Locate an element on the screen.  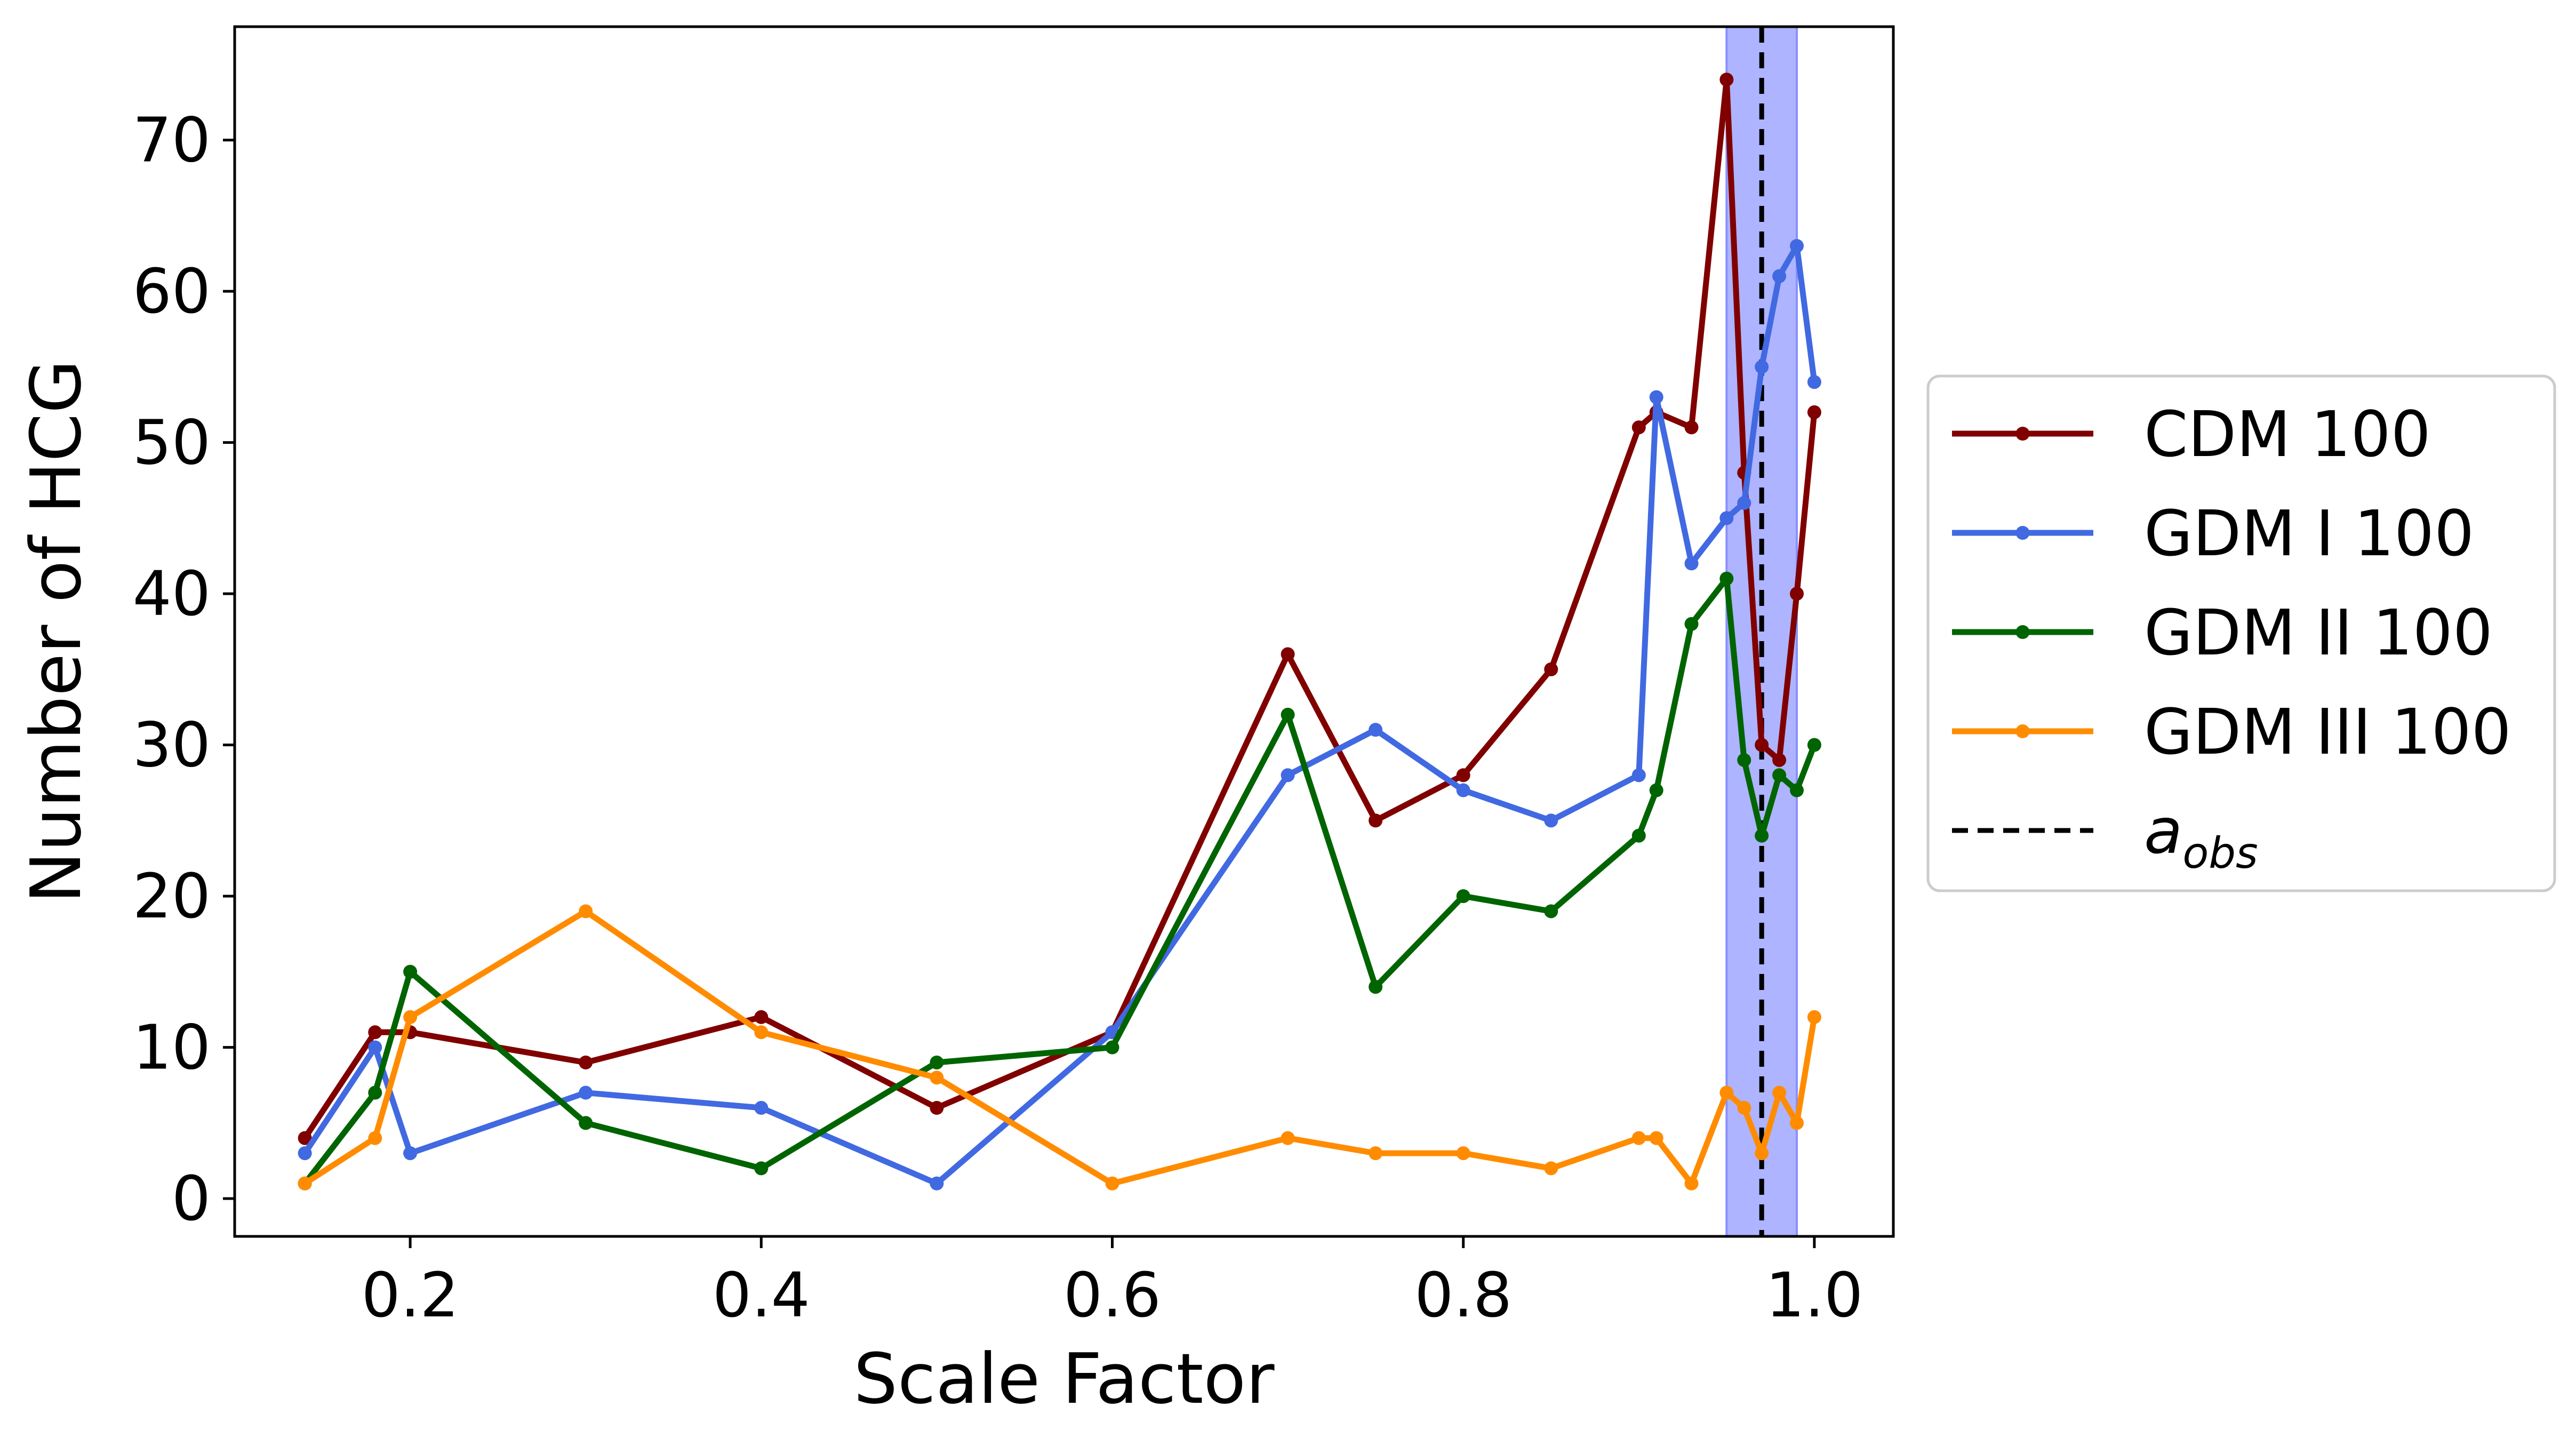
y-tick-label: 50 is located at coordinates (172, 443).